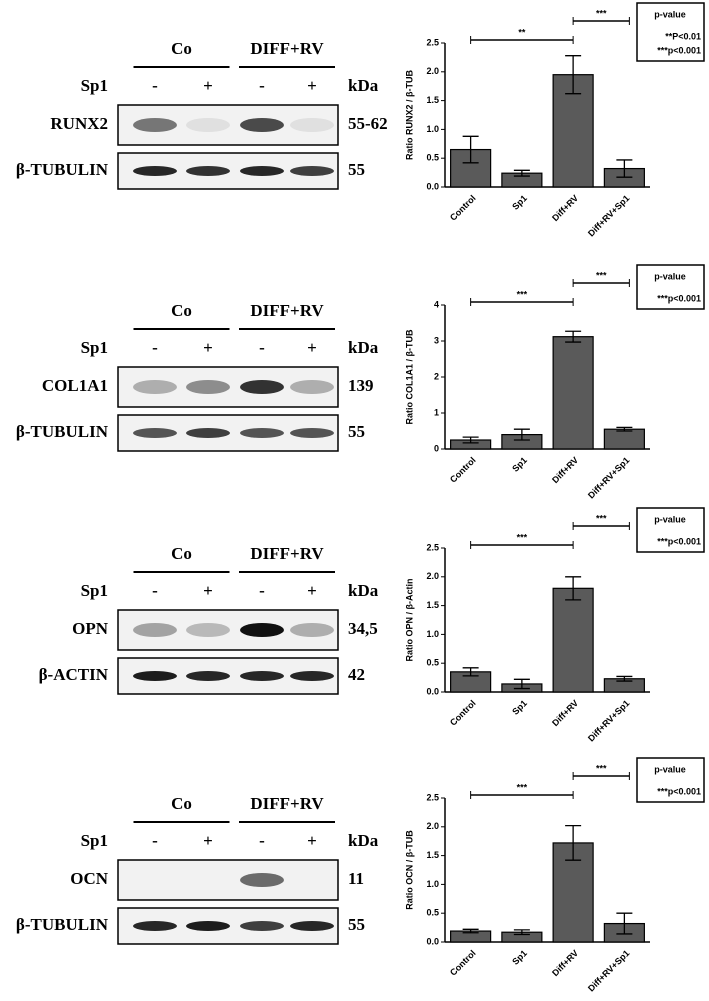 The width and height of the screenshot is (709, 1001). Describe the element at coordinates (609, 971) in the screenshot. I see `x-tick-label: Diff+RV+Sp1` at that location.